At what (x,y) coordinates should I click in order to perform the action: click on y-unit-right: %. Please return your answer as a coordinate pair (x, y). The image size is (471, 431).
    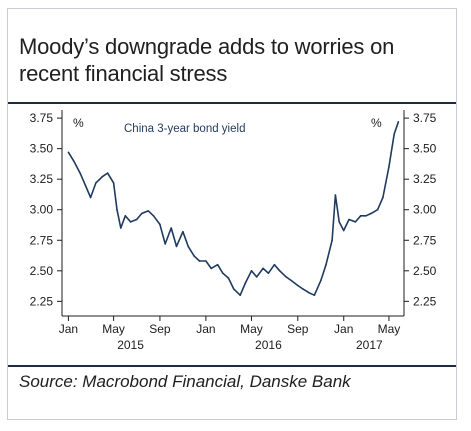
    Looking at the image, I should click on (376, 123).